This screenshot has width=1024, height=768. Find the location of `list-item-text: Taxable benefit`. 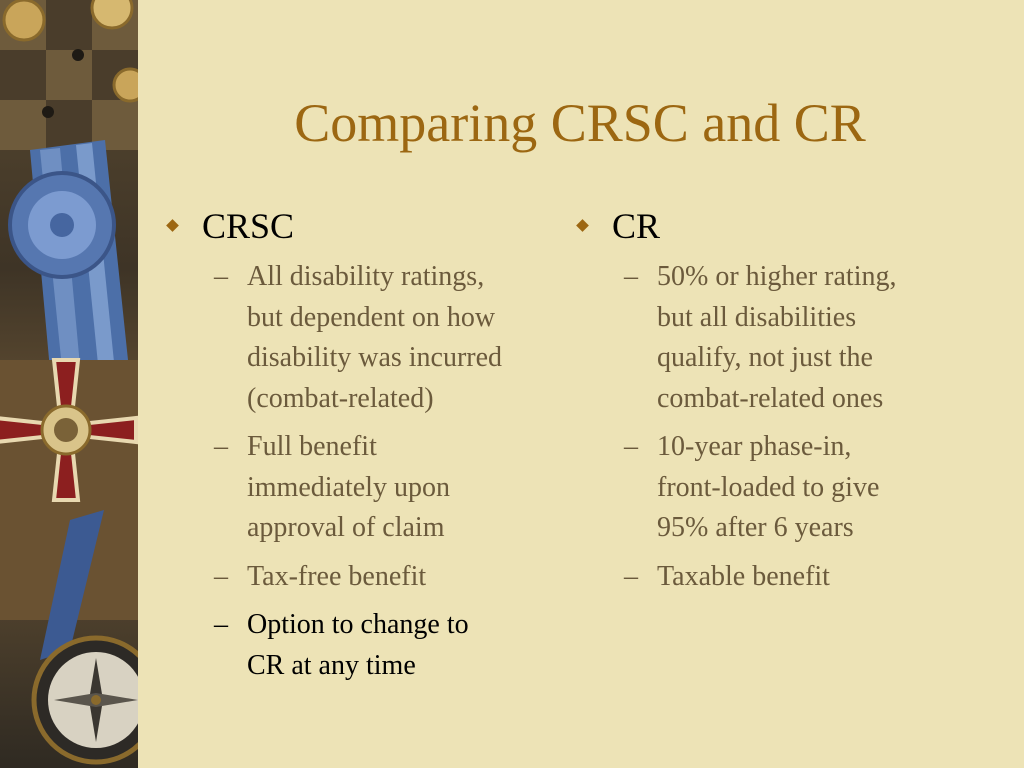

list-item-text: Taxable benefit is located at coordinates (743, 576).